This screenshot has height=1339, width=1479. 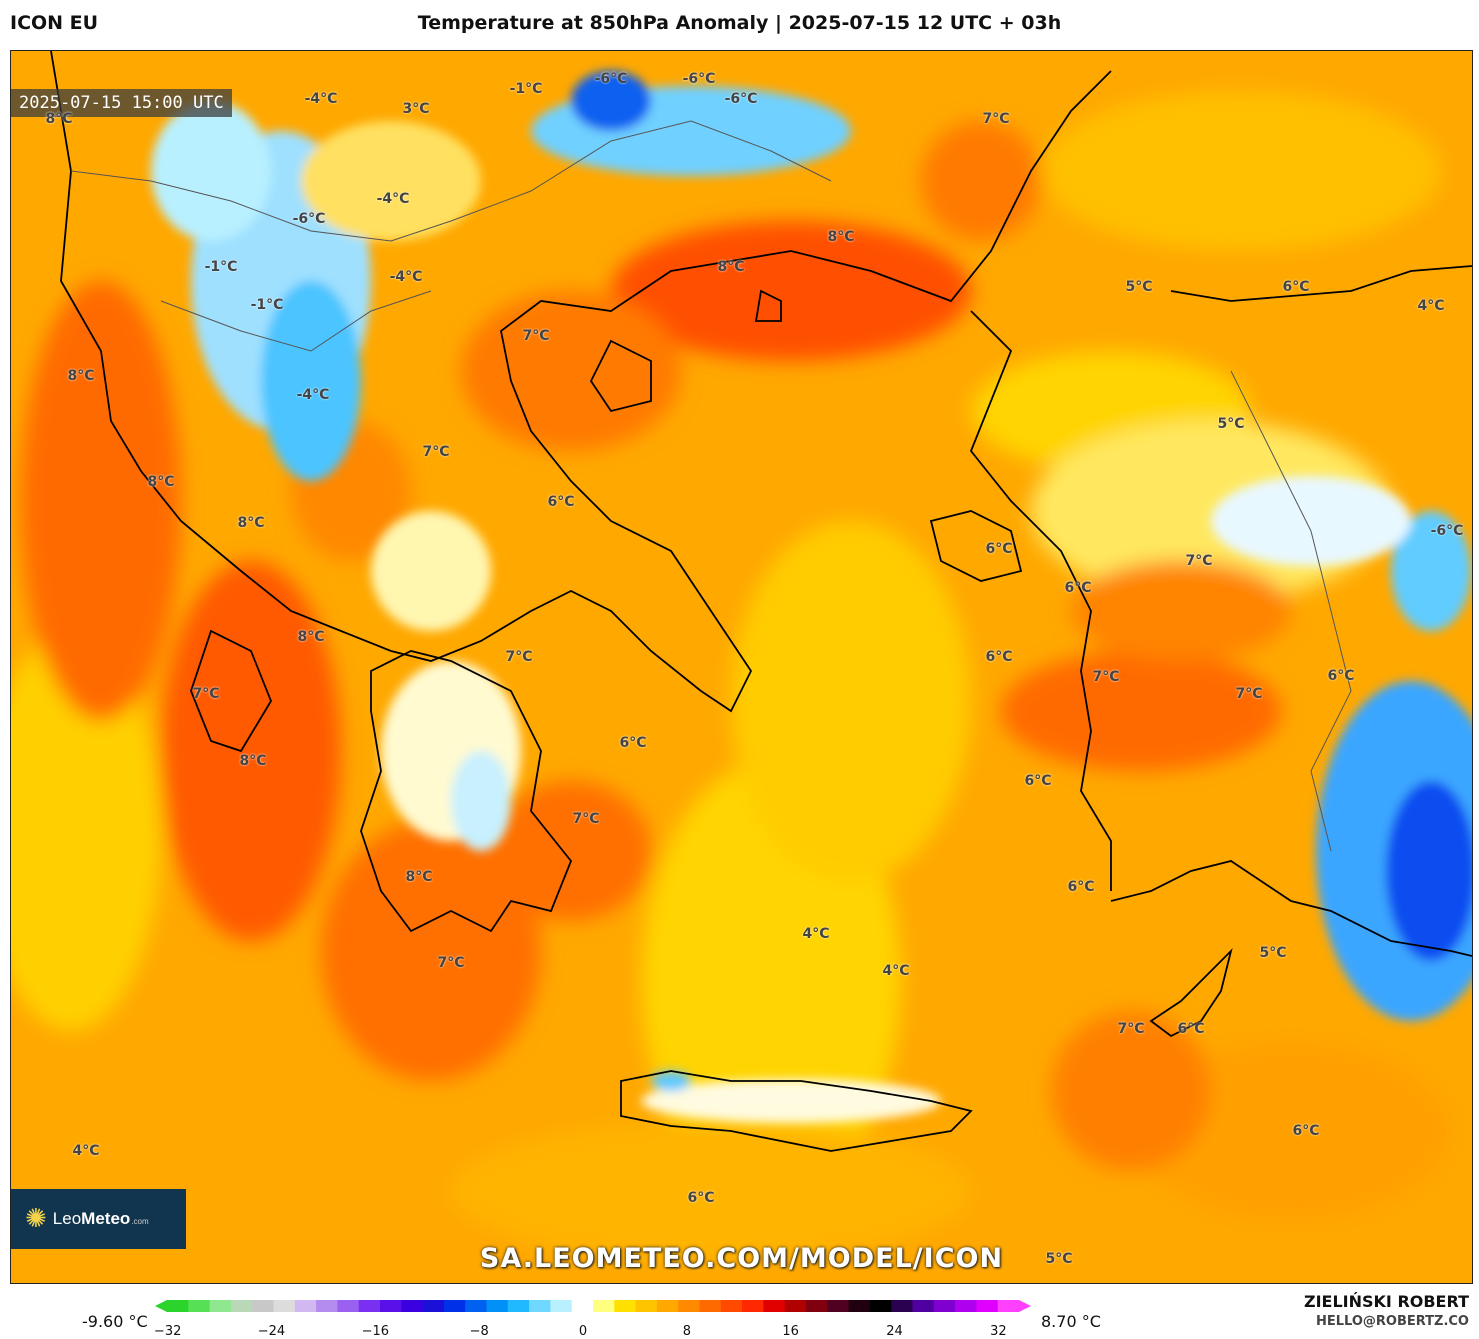 What do you see at coordinates (271, 1331) in the screenshot?
I see `scale-tick-label: −24` at bounding box center [271, 1331].